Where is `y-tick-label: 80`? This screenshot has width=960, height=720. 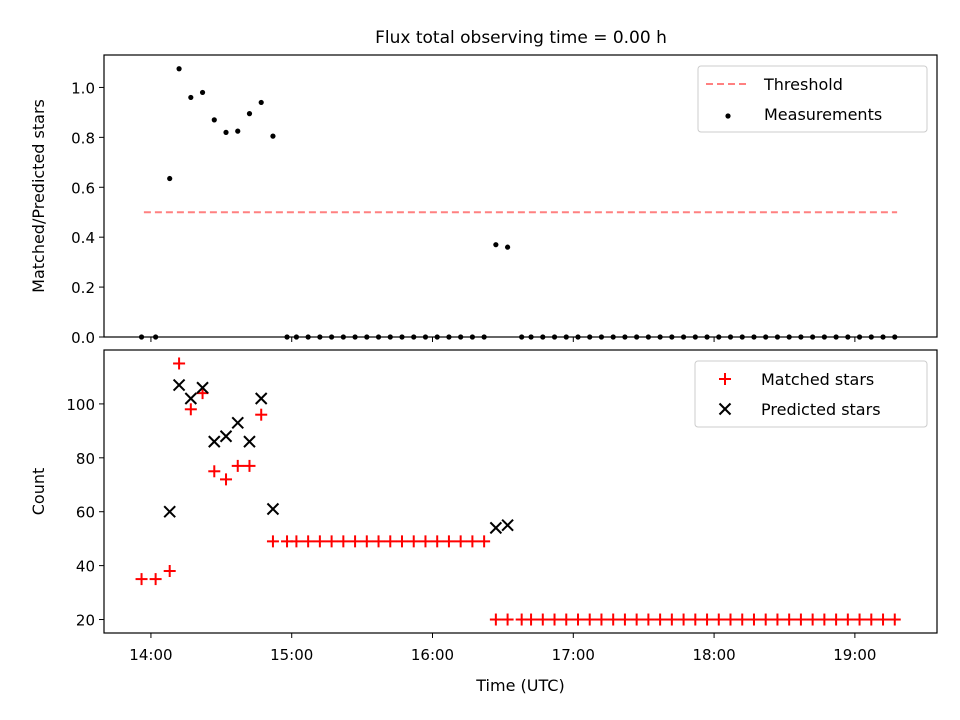 y-tick-label: 80 is located at coordinates (85, 459).